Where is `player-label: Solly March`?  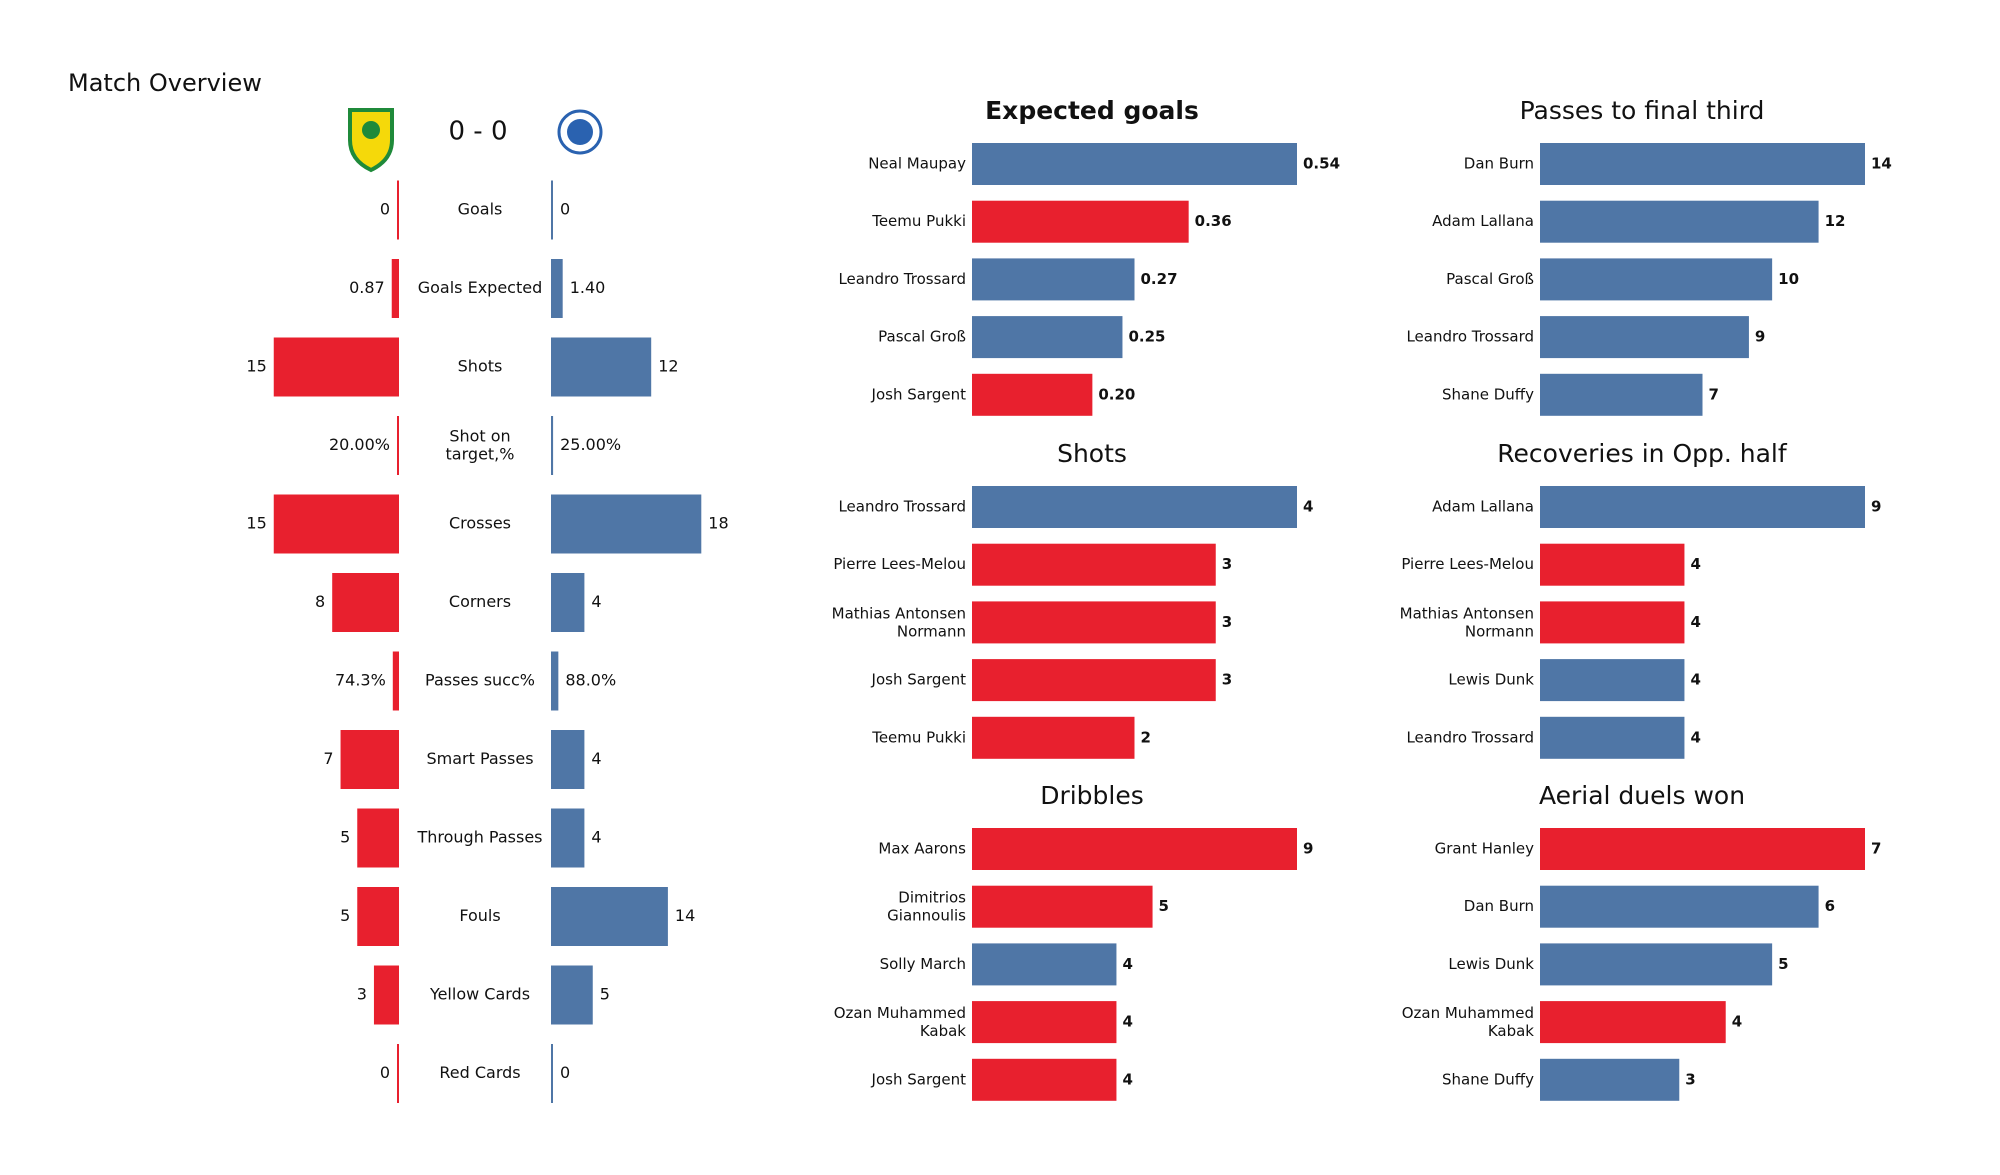 player-label: Solly March is located at coordinates (923, 964).